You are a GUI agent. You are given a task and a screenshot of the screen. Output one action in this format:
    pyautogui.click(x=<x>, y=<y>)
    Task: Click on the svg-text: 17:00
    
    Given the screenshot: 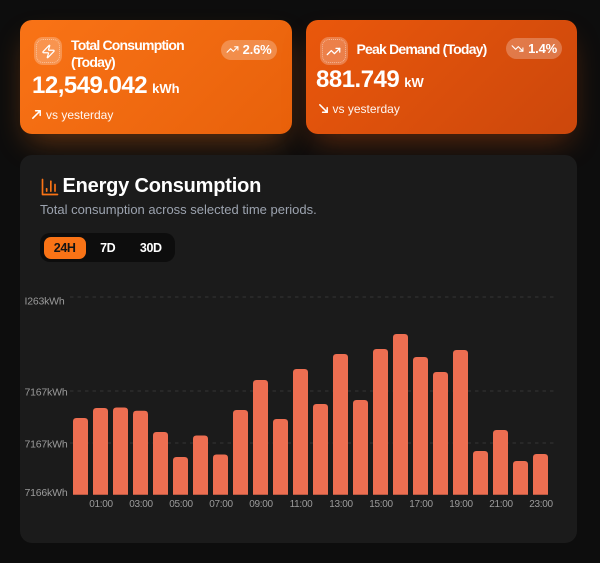 What is the action you would take?
    pyautogui.click(x=421, y=504)
    